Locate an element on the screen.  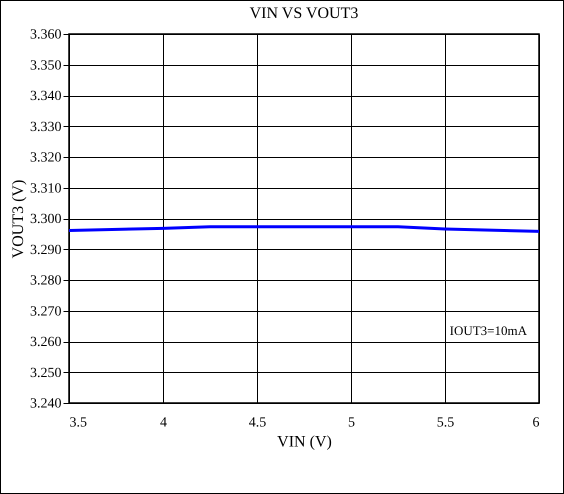
y-tick-label: 3.320 is located at coordinates (46, 158).